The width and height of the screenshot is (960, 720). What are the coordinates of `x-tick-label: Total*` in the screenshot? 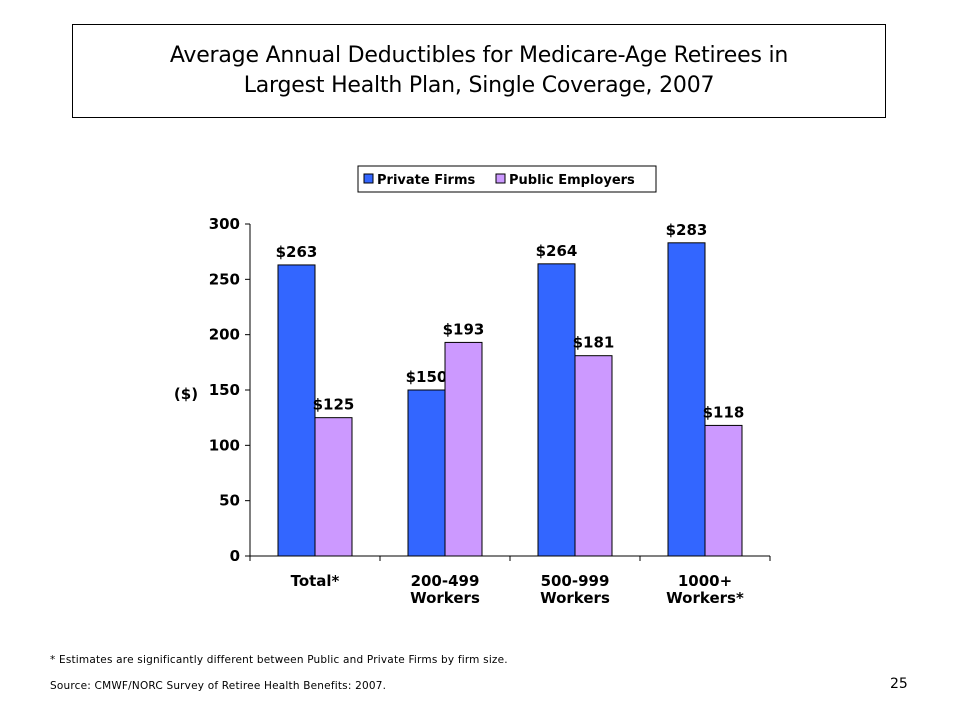 It's located at (315, 581).